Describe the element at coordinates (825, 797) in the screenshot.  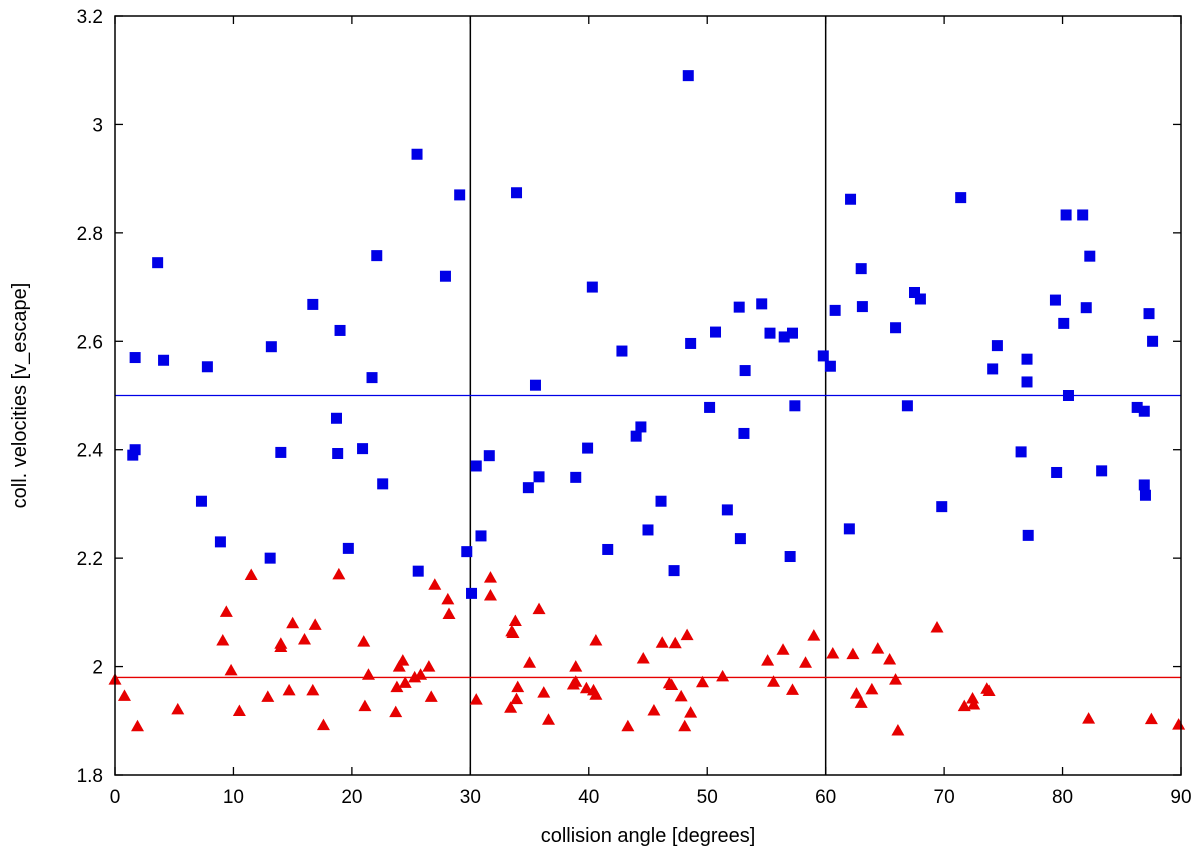
I see `x-tick-label: 60` at that location.